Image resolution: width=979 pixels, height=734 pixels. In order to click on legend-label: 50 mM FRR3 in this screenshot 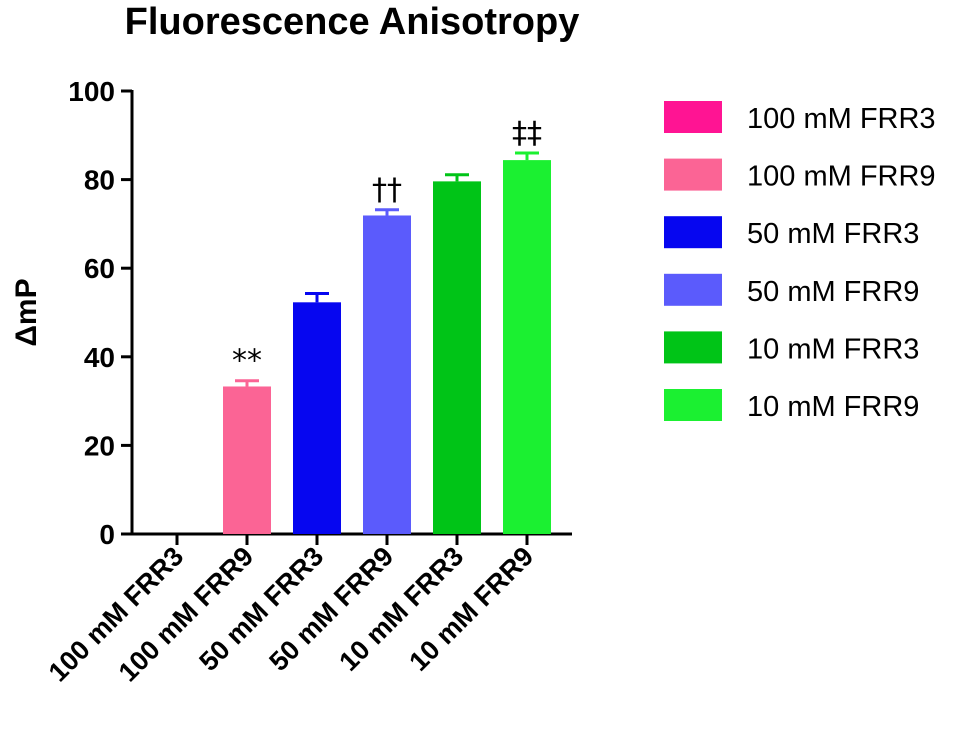, I will do `click(833, 234)`.